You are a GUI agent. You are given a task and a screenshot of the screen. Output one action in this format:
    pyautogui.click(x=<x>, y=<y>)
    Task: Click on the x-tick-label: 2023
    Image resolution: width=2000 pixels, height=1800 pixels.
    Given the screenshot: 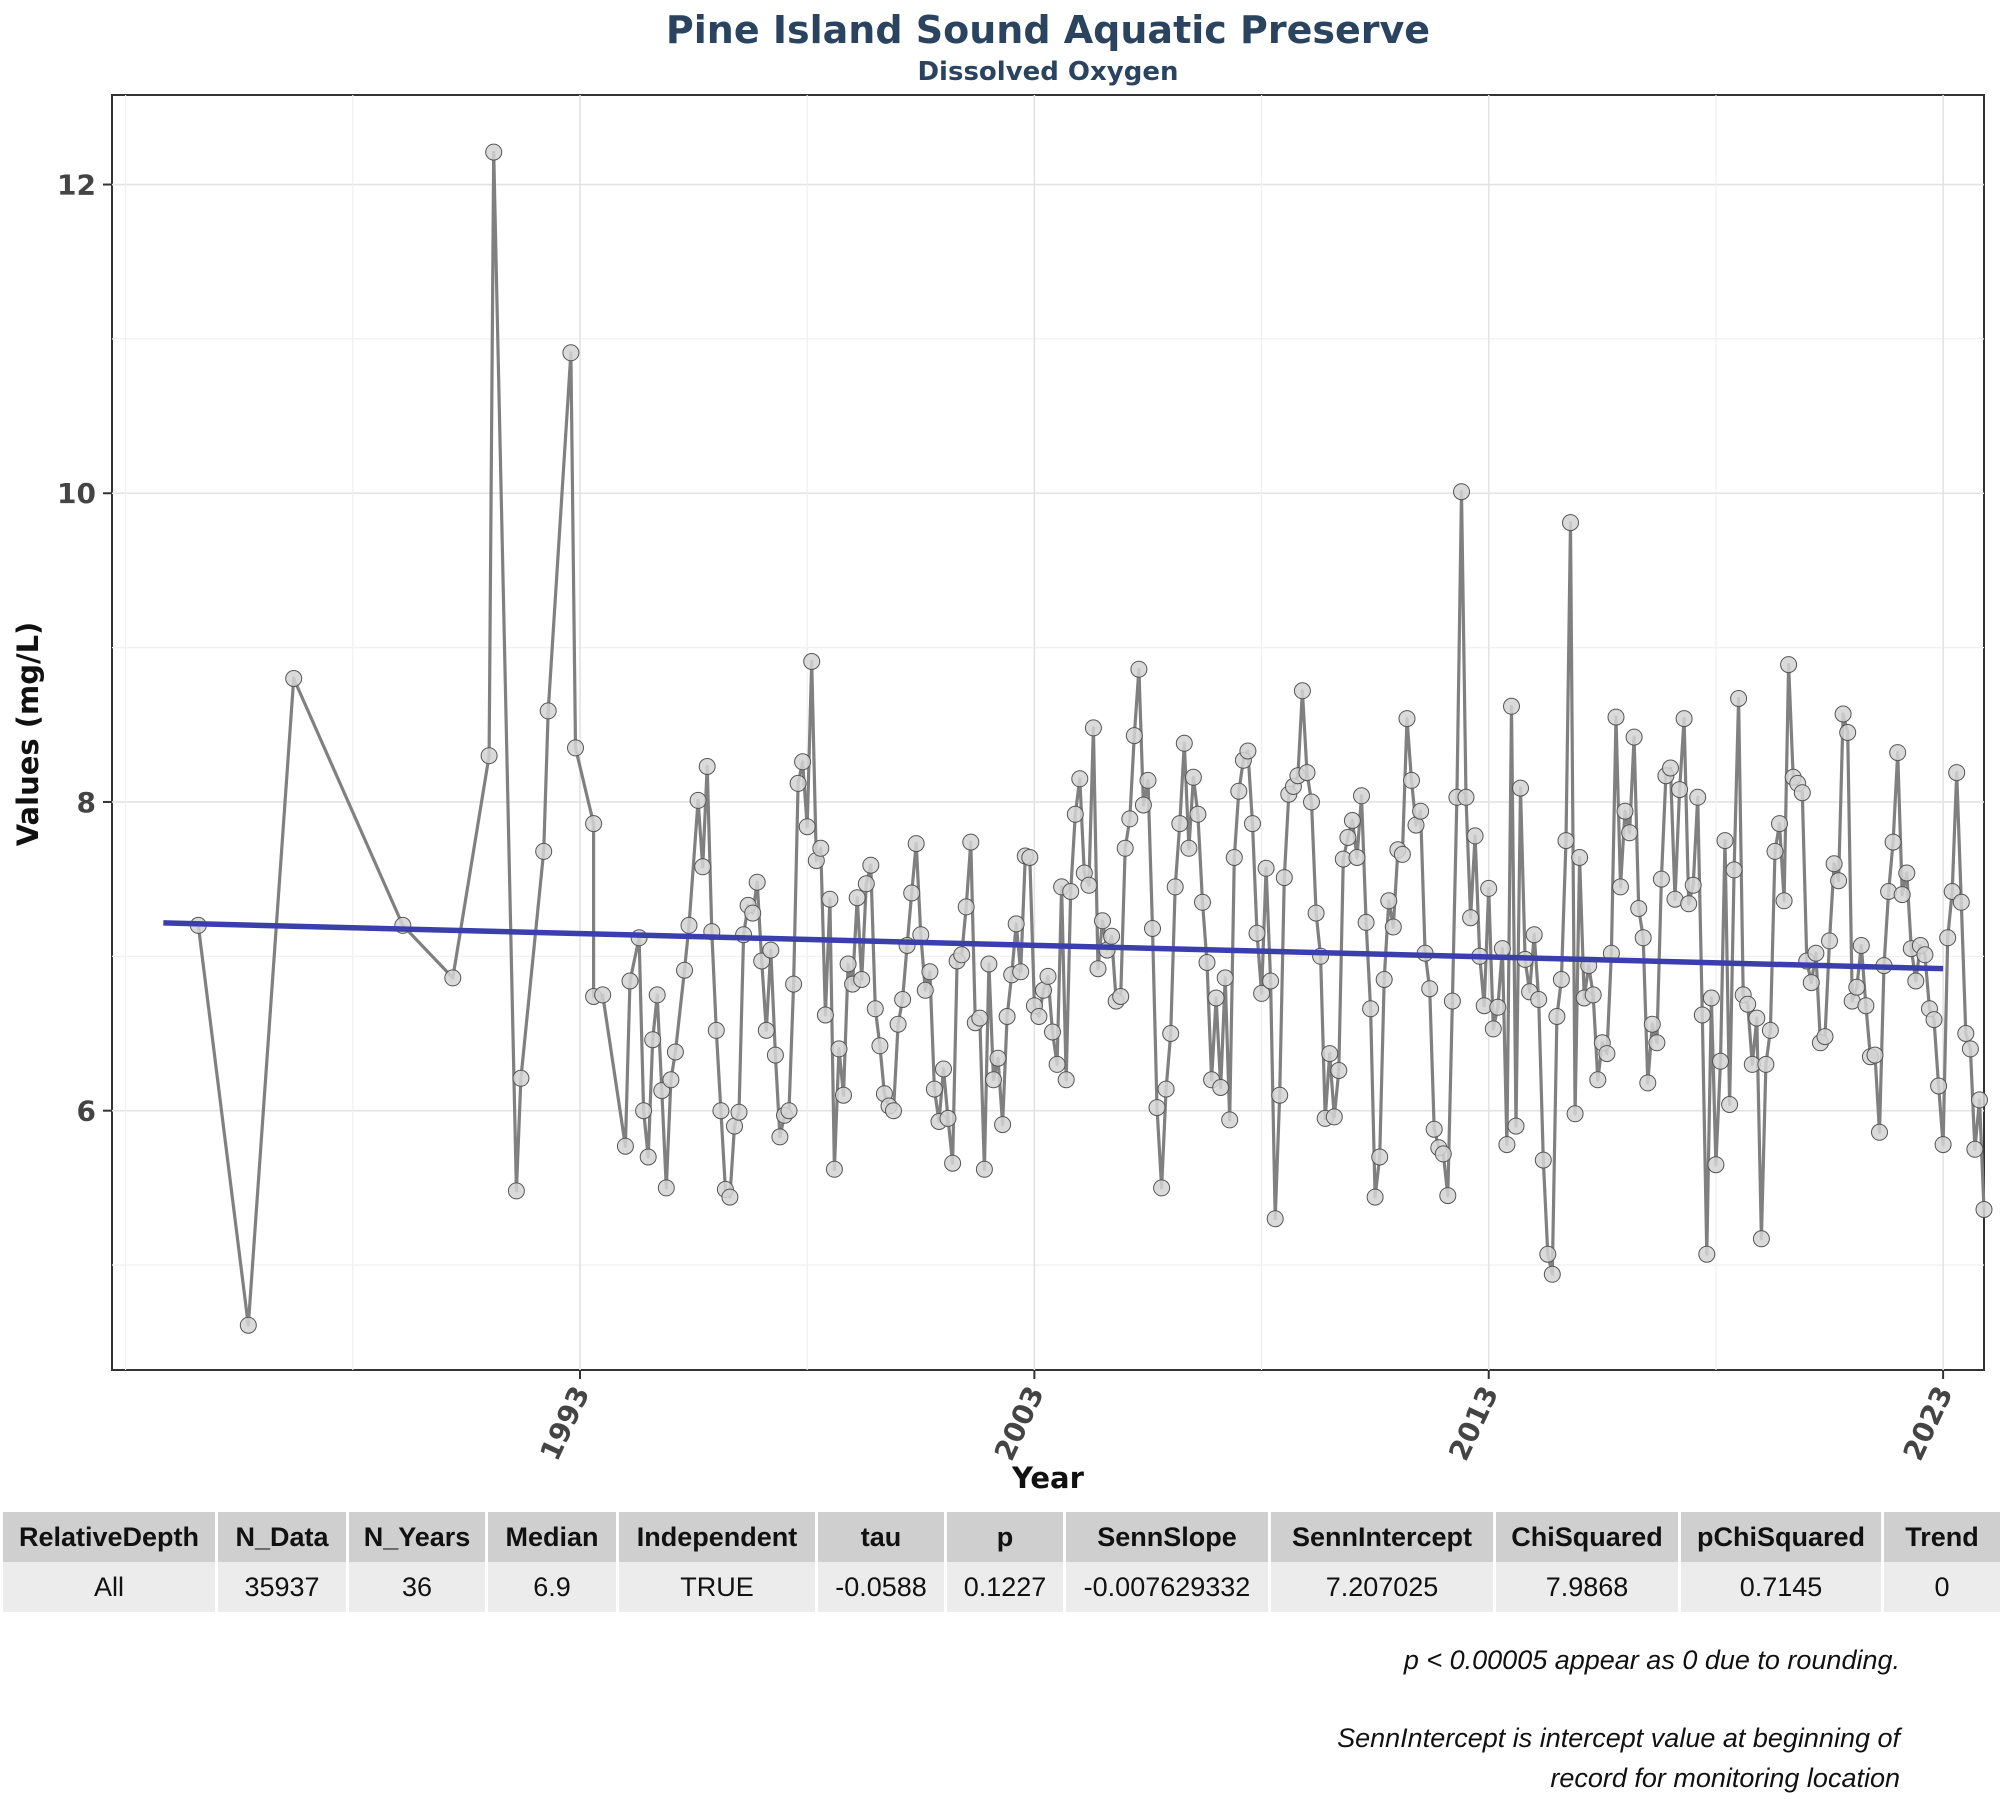 What is the action you would take?
    pyautogui.click(x=1928, y=1423)
    